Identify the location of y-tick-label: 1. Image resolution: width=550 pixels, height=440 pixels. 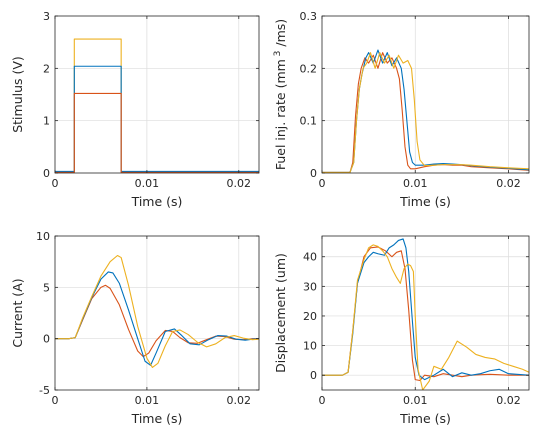
(46, 121).